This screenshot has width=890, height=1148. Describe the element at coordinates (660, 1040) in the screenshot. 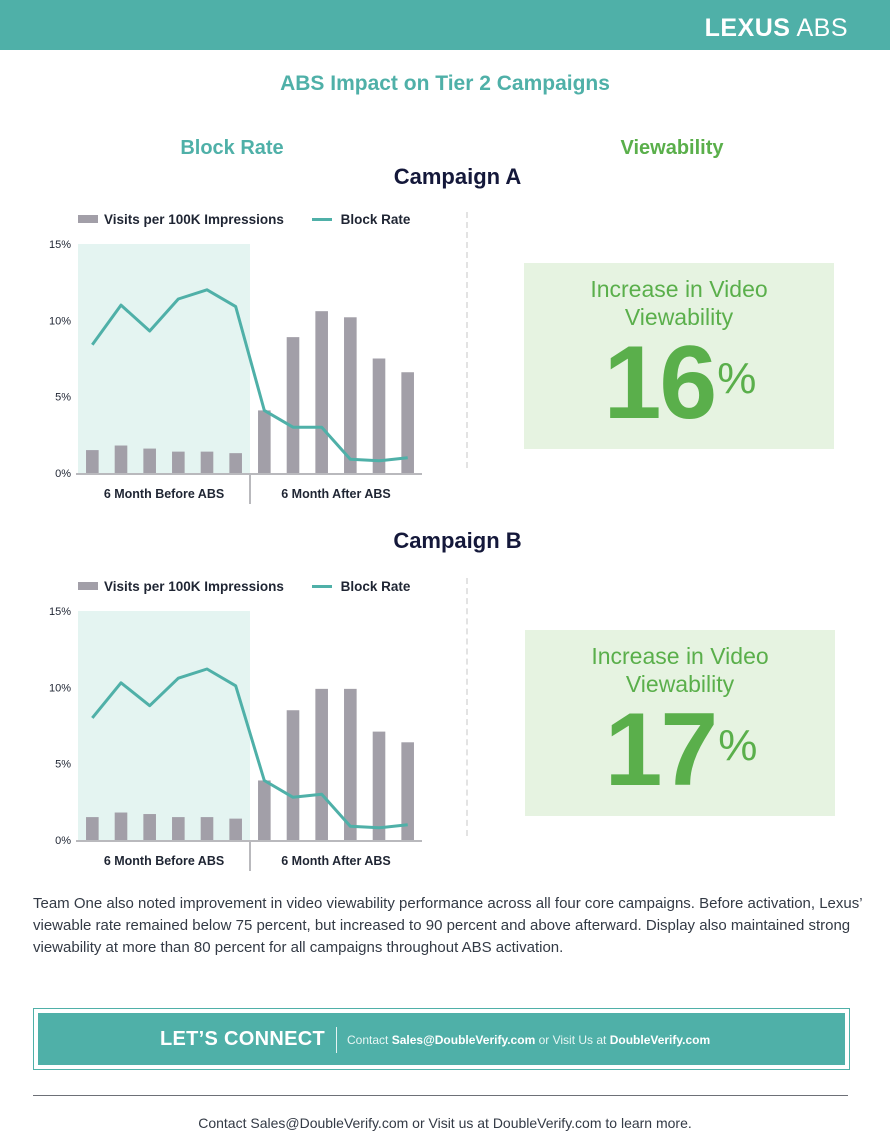

I see `cta-site-link: DoubleVerify.com` at that location.